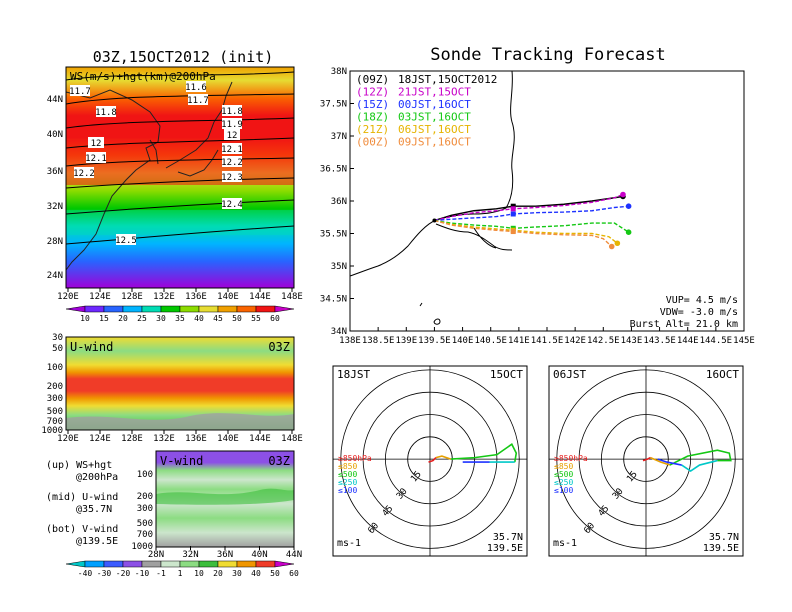 This screenshot has width=792, height=612. I want to click on legend-utc: (15Z), so click(372, 104).